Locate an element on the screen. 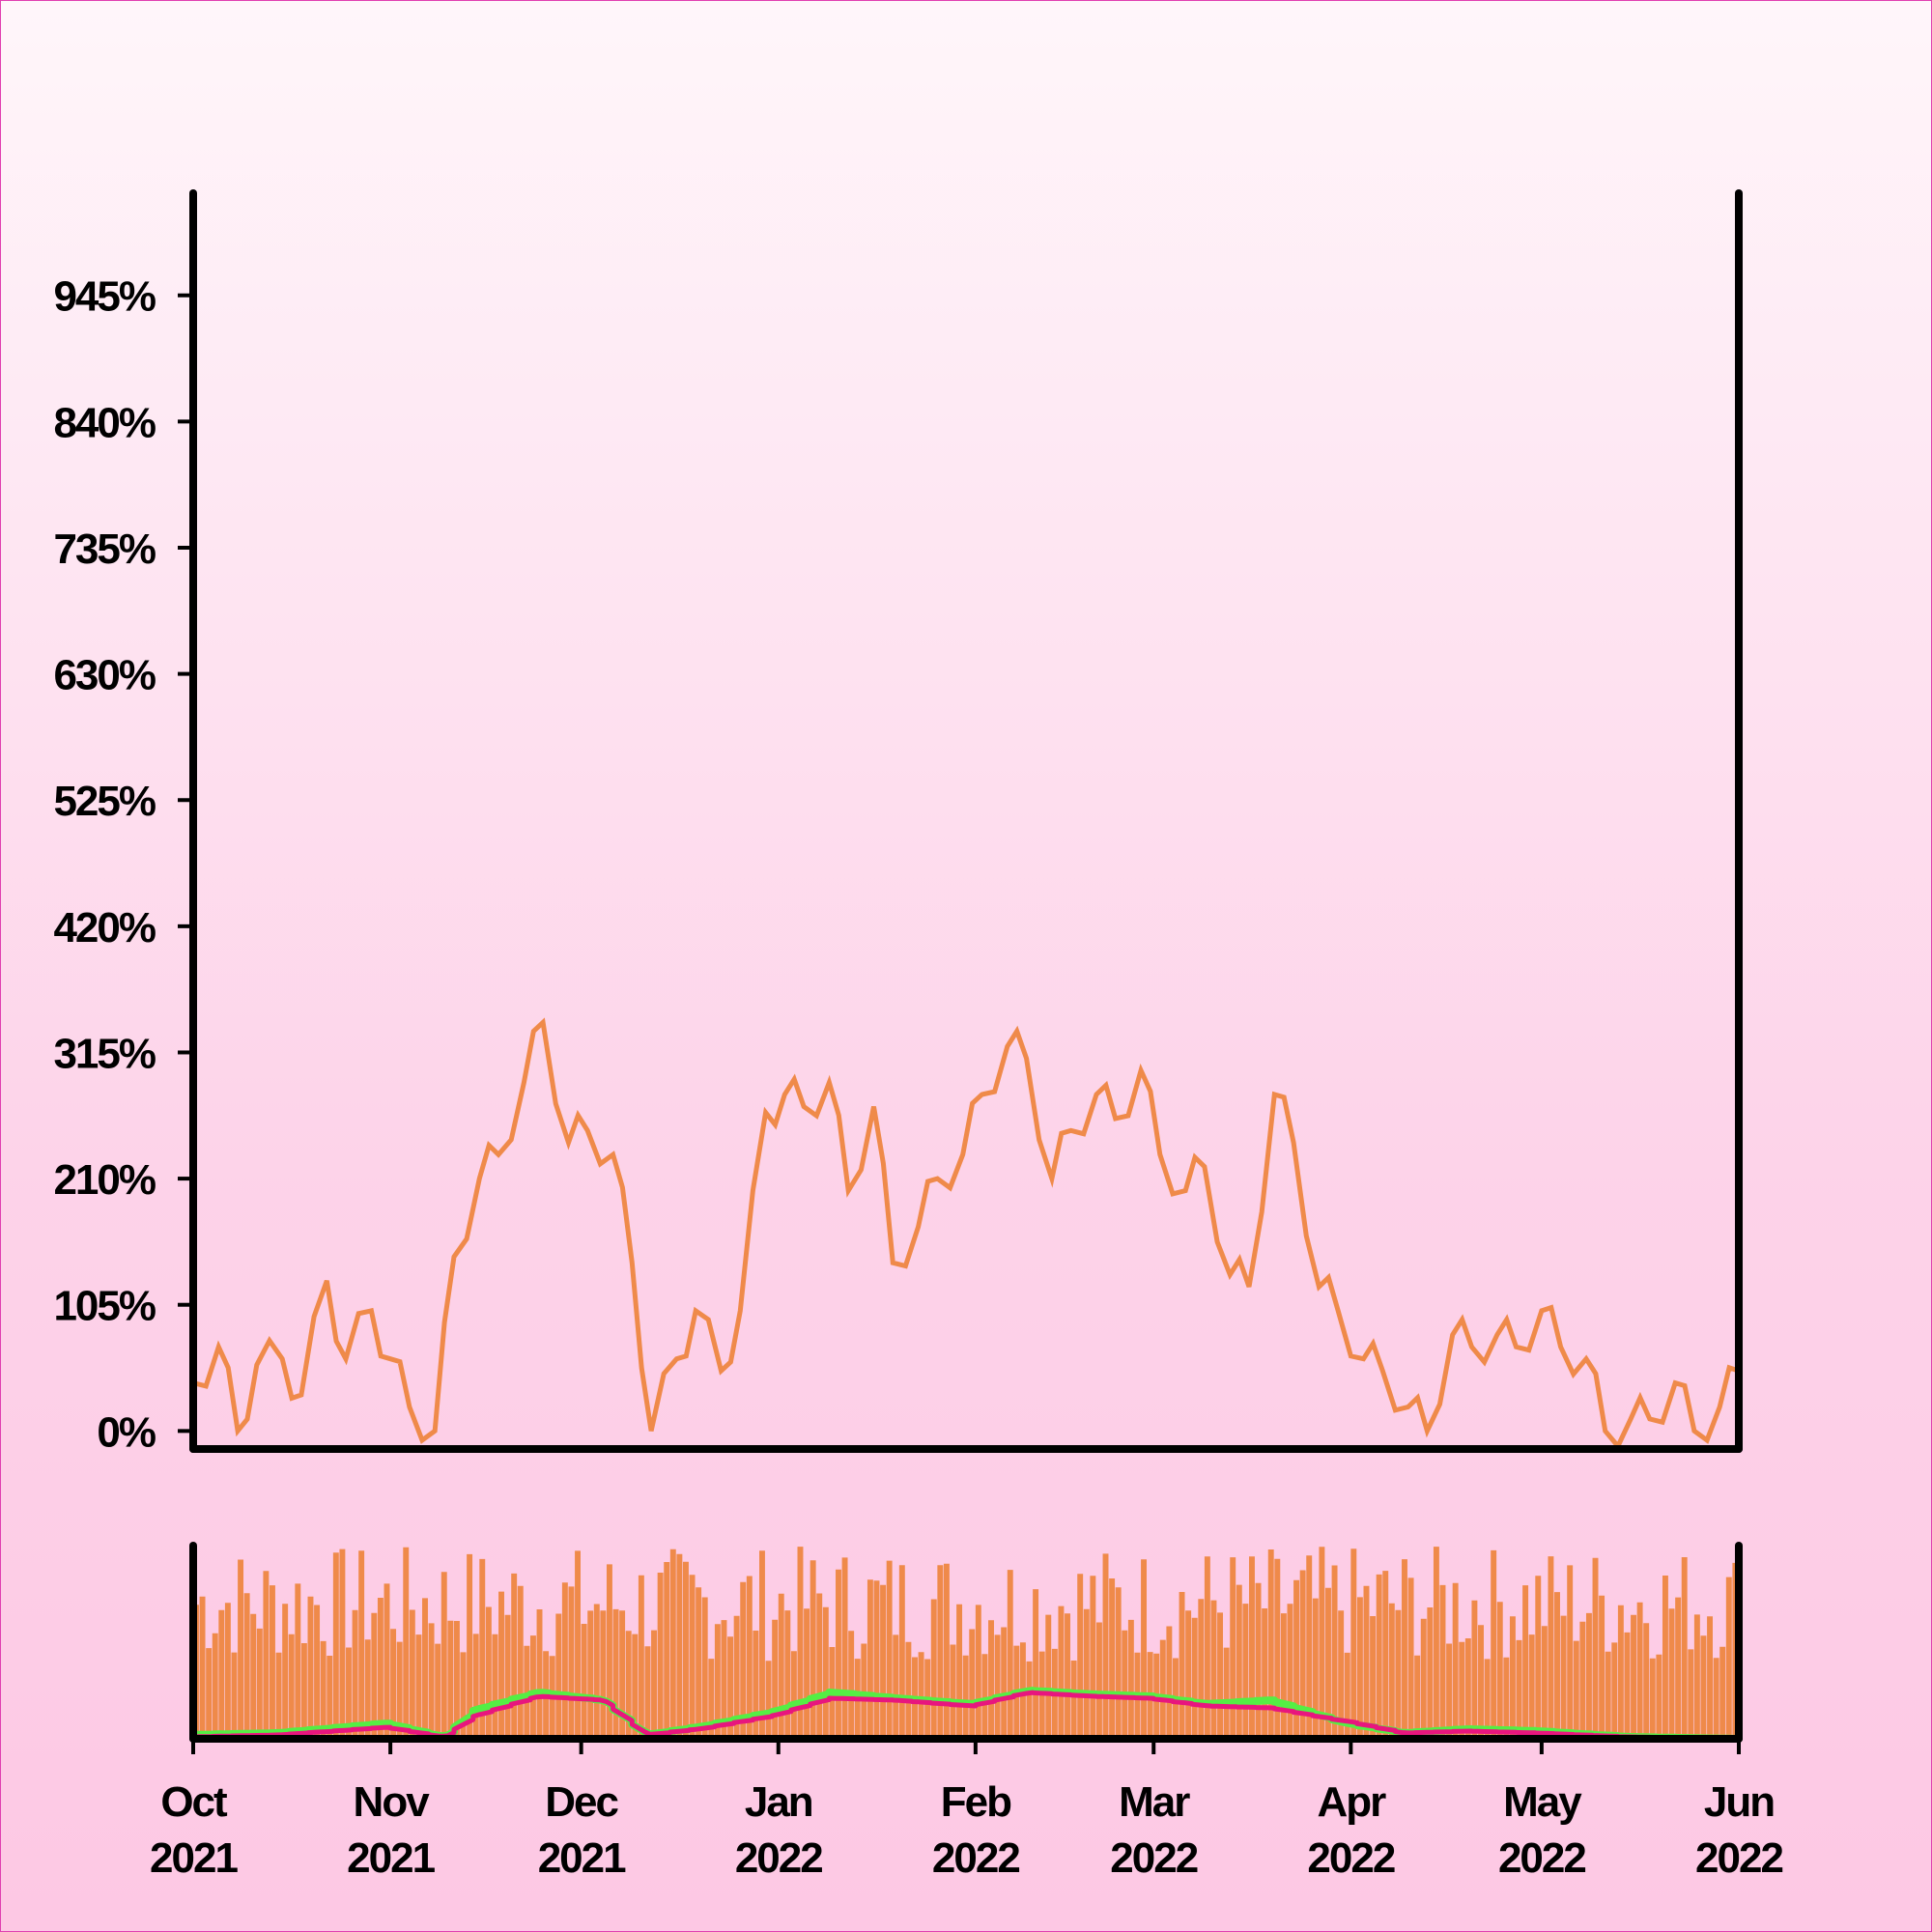 The width and height of the screenshot is (1932, 1932). overview-bar-set is located at coordinates (966, 1643).